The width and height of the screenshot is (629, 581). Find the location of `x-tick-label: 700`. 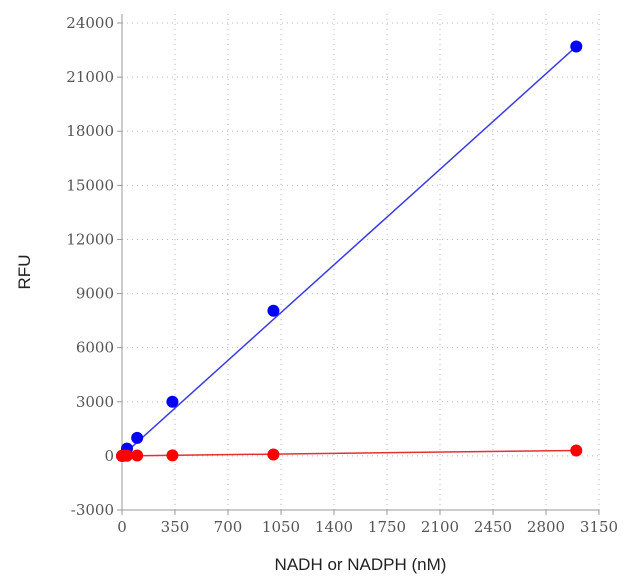

x-tick-label: 700 is located at coordinates (228, 527).